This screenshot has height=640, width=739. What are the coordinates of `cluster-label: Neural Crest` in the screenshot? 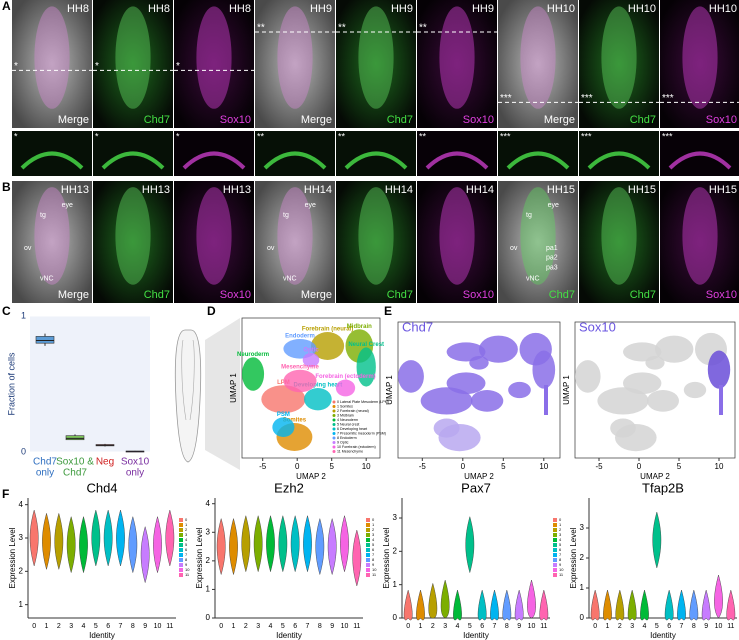 It's located at (366, 345).